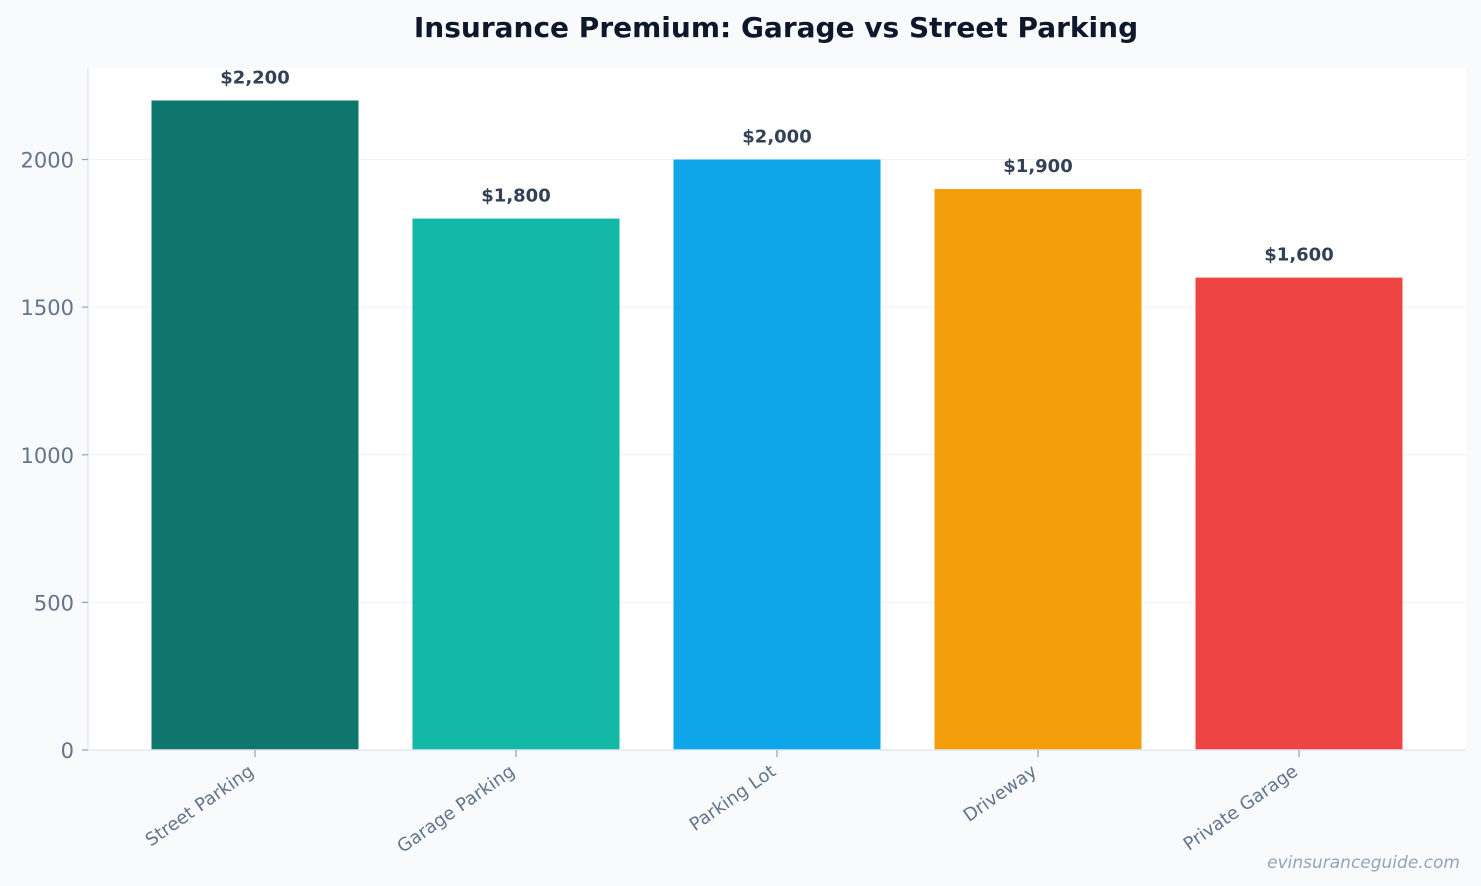 The height and width of the screenshot is (886, 1481). What do you see at coordinates (54, 603) in the screenshot?
I see `y-tick-label: 500` at bounding box center [54, 603].